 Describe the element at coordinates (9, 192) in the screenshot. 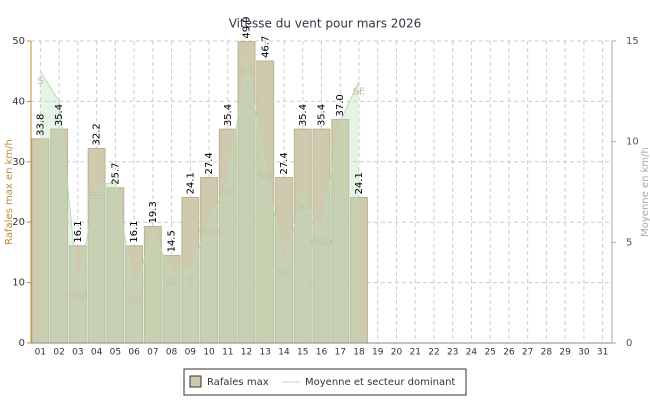

I see `y-axis-label: Rafales max en km/h` at that location.